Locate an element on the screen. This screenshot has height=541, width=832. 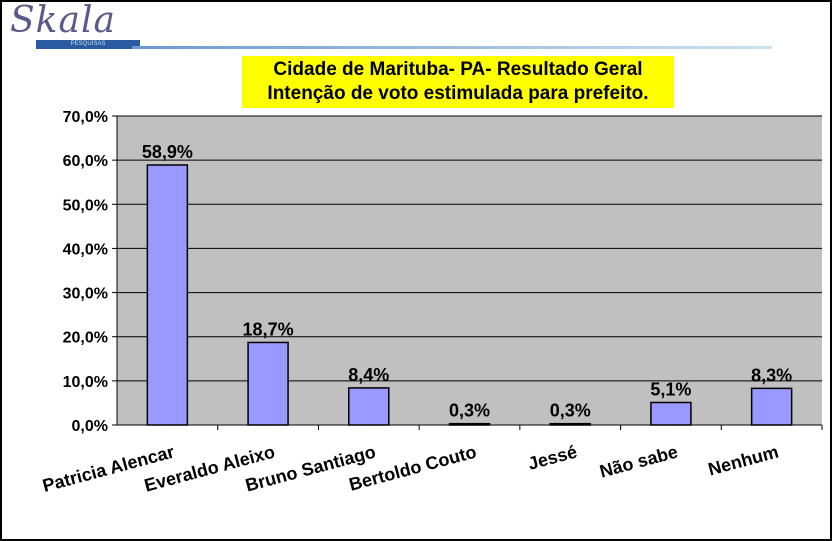
data-label: 58,9% is located at coordinates (167, 152).